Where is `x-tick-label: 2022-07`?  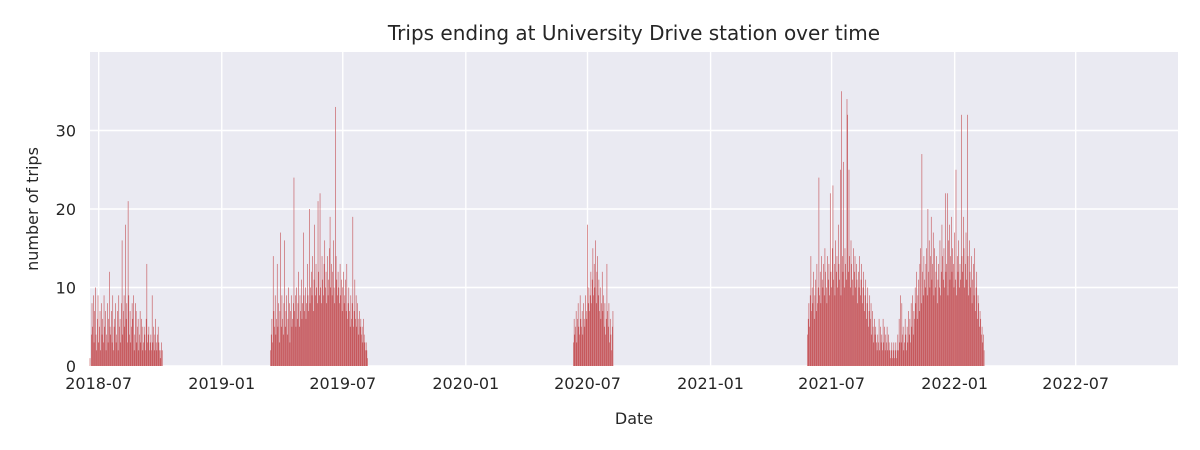
x-tick-label: 2022-07 is located at coordinates (1075, 383).